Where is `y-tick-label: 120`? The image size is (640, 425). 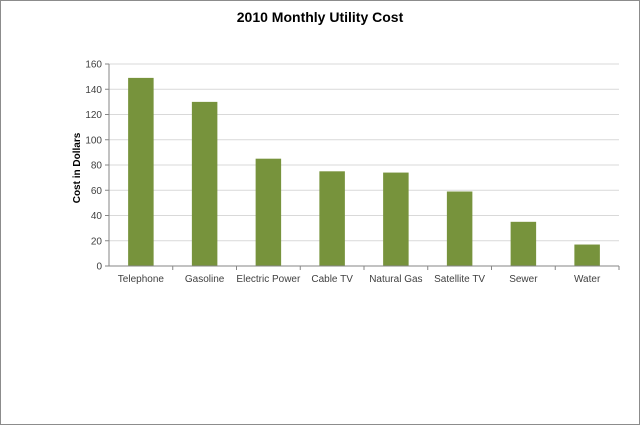 y-tick-label: 120 is located at coordinates (93, 115).